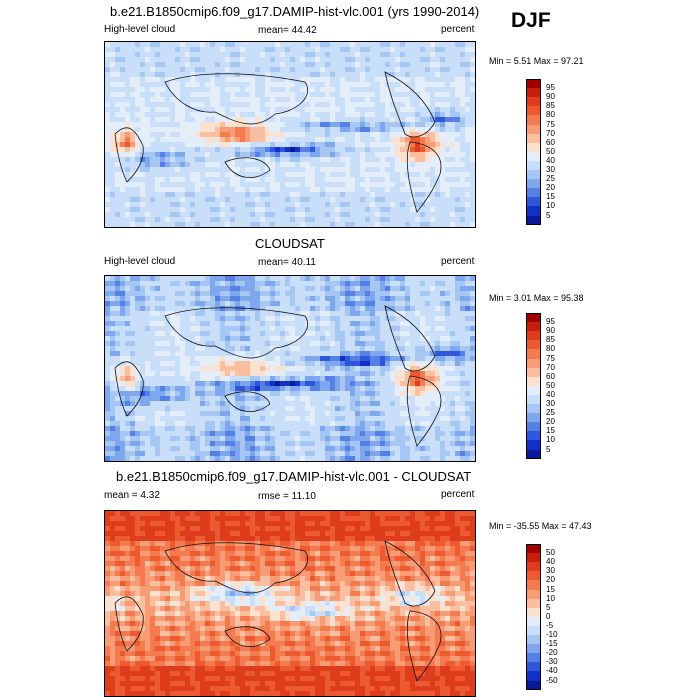 The image size is (700, 700). What do you see at coordinates (290, 243) in the screenshot?
I see `panel-title: CLOUDSAT` at bounding box center [290, 243].